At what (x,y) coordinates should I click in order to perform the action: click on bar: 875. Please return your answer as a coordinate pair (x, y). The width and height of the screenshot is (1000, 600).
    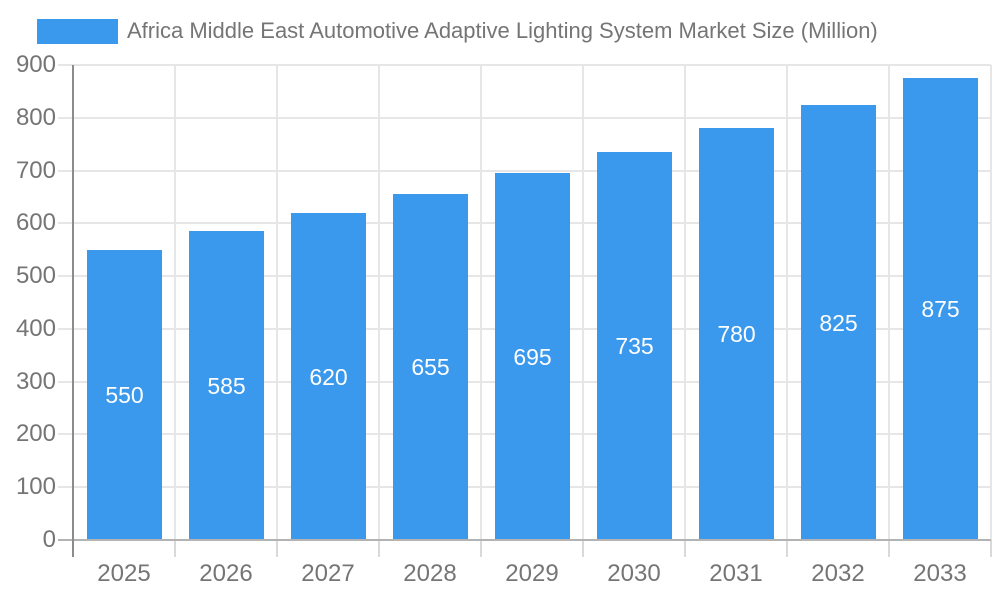
    Looking at the image, I should click on (940, 309).